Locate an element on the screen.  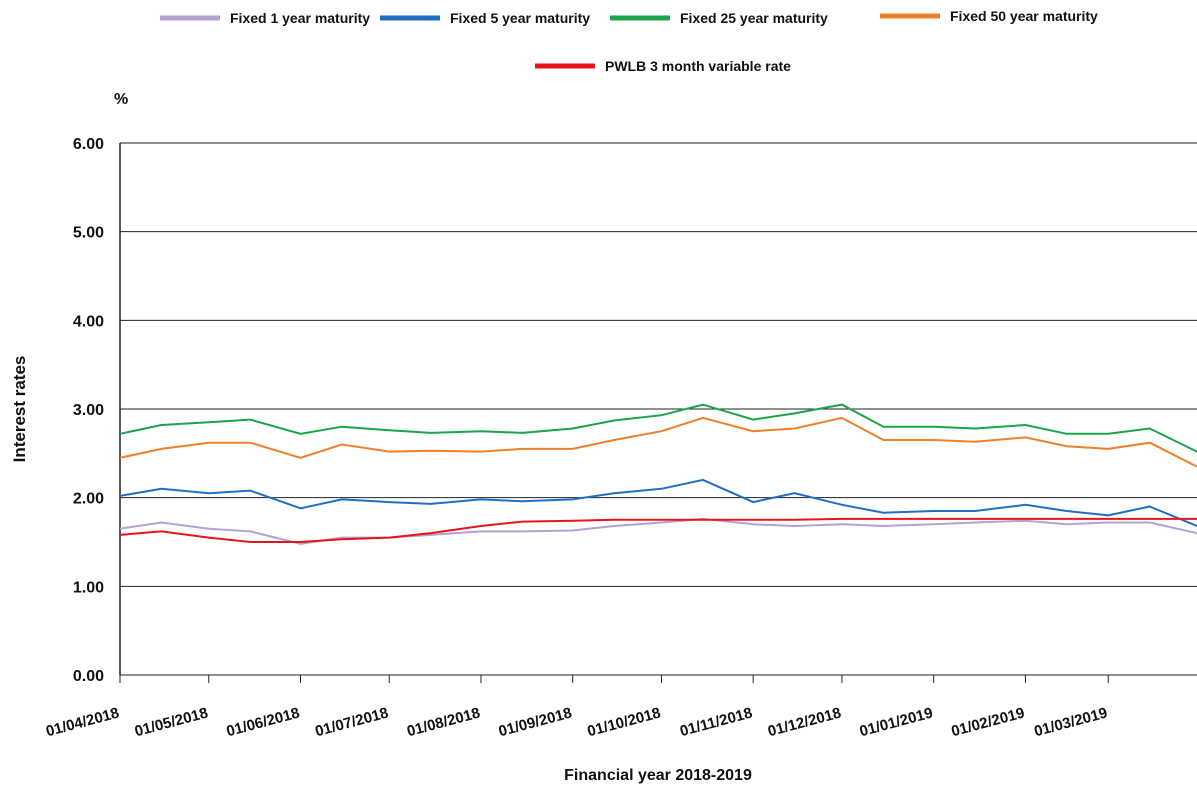
x-tick-label: 01/07/2018 is located at coordinates (351, 722).